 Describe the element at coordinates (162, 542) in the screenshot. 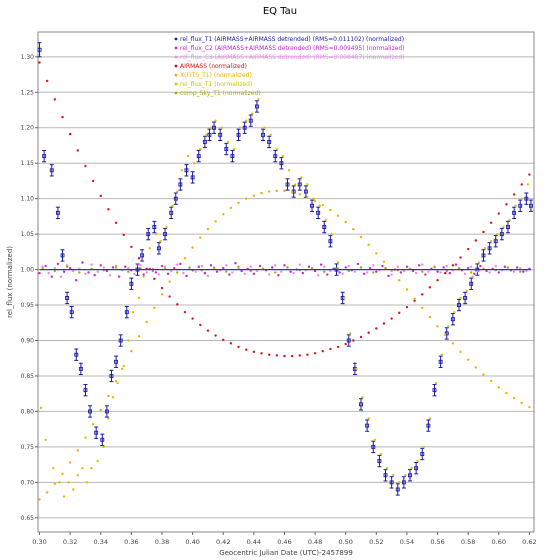

I see `x-tick-label: 0.38` at that location.